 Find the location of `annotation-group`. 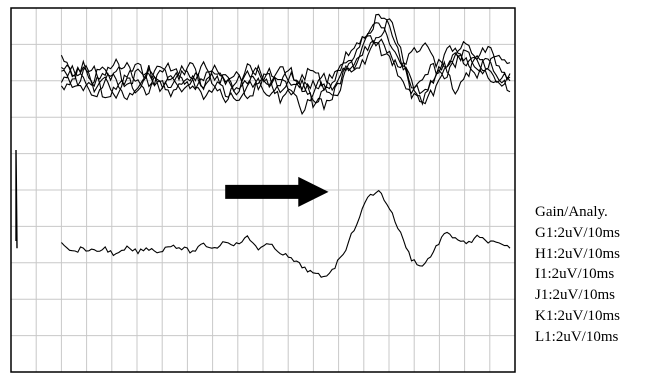

annotation-group is located at coordinates (277, 191).